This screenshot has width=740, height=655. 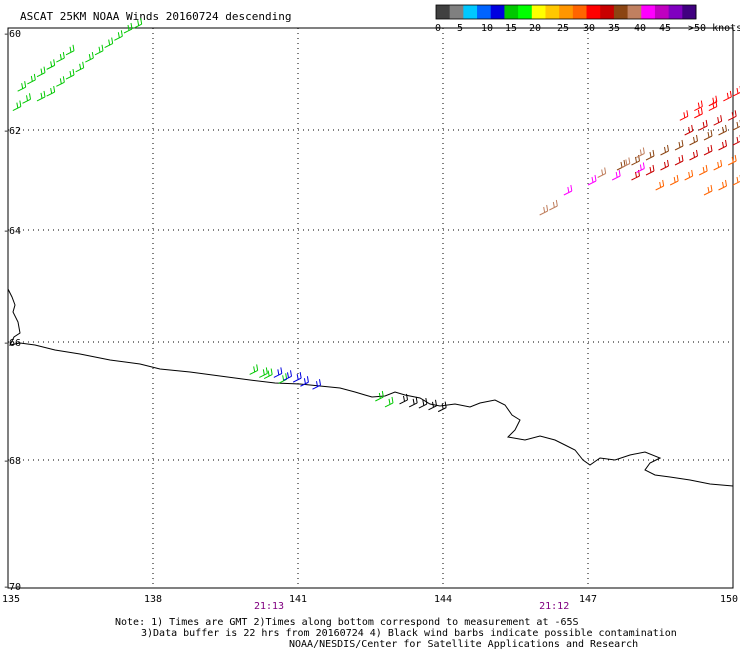 I want to click on latitude-label: -68, so click(x=12, y=461).